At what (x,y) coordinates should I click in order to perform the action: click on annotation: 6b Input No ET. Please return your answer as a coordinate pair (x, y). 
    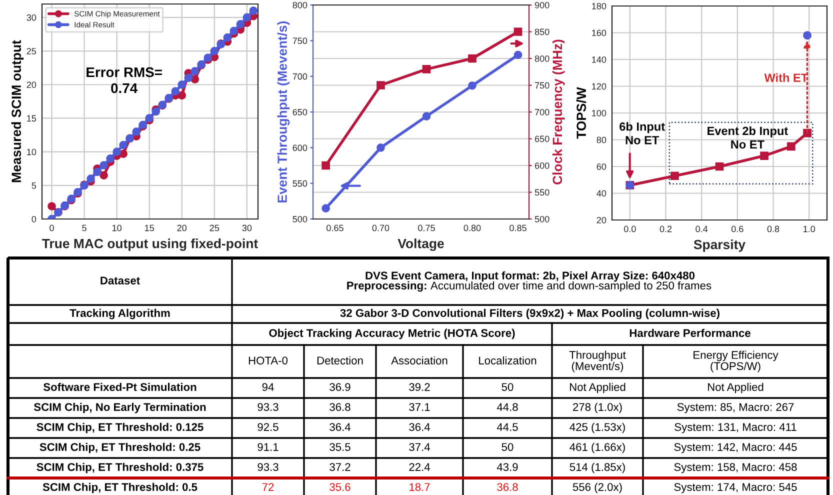
    Looking at the image, I should click on (642, 133).